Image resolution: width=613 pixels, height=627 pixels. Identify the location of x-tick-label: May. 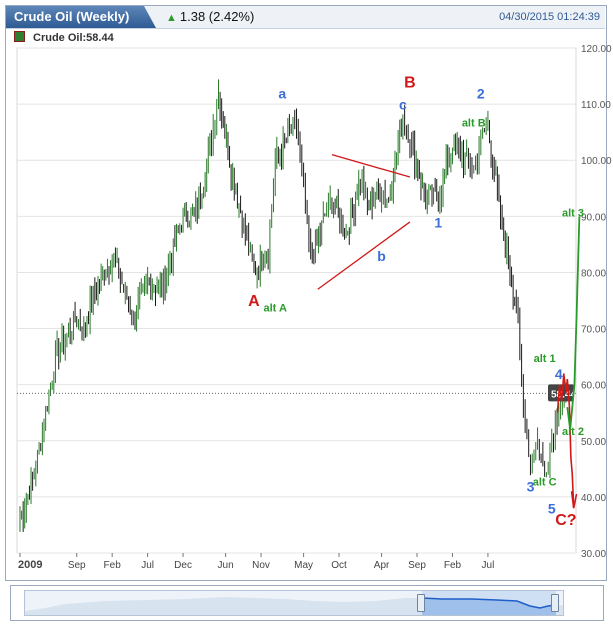
(303, 565).